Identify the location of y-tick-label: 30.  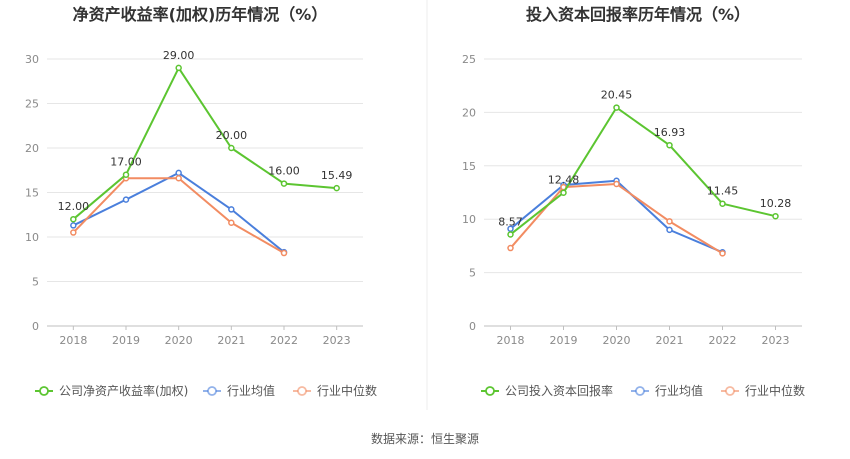
(32, 59).